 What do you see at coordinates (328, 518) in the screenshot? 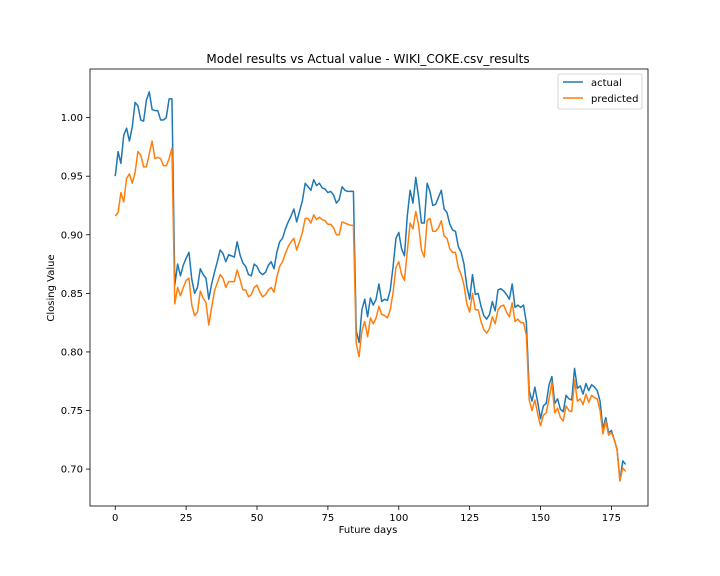
I see `x-tick-label: 75` at bounding box center [328, 518].